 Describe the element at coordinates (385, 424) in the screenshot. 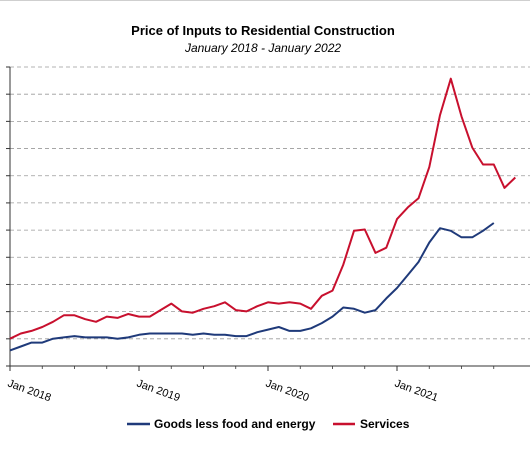

I see `legend-label-services: Services` at that location.